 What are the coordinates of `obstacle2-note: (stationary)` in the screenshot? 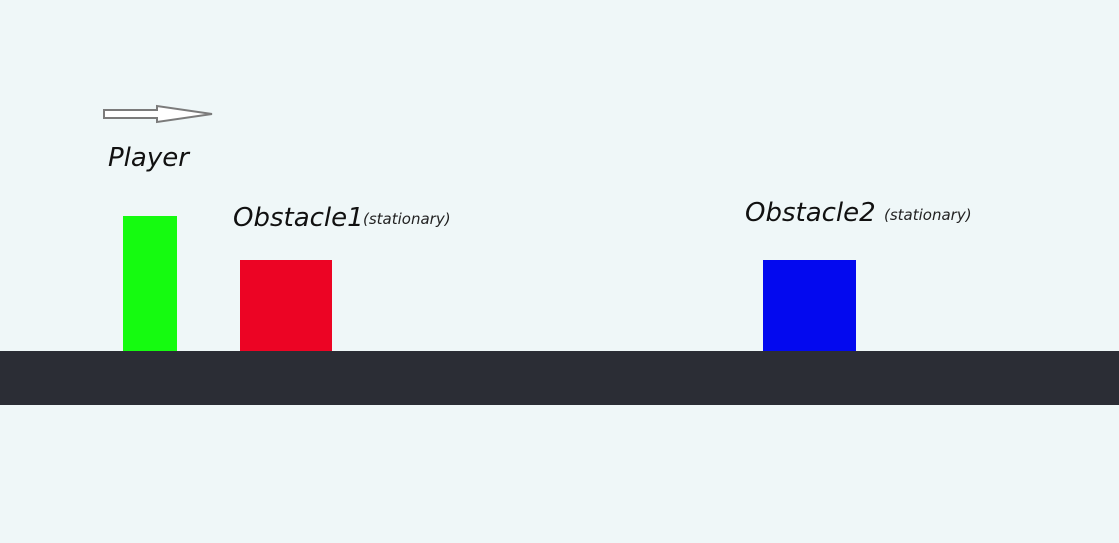 It's located at (928, 215).